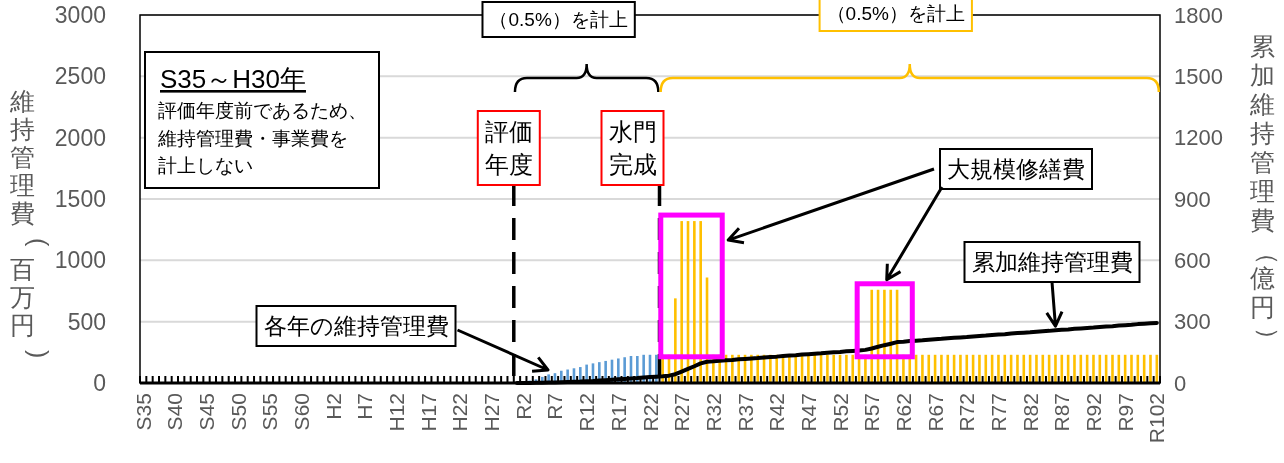 This screenshot has width=1284, height=463. What do you see at coordinates (745, 412) in the screenshot?
I see `x-tick-label: R37` at bounding box center [745, 412].